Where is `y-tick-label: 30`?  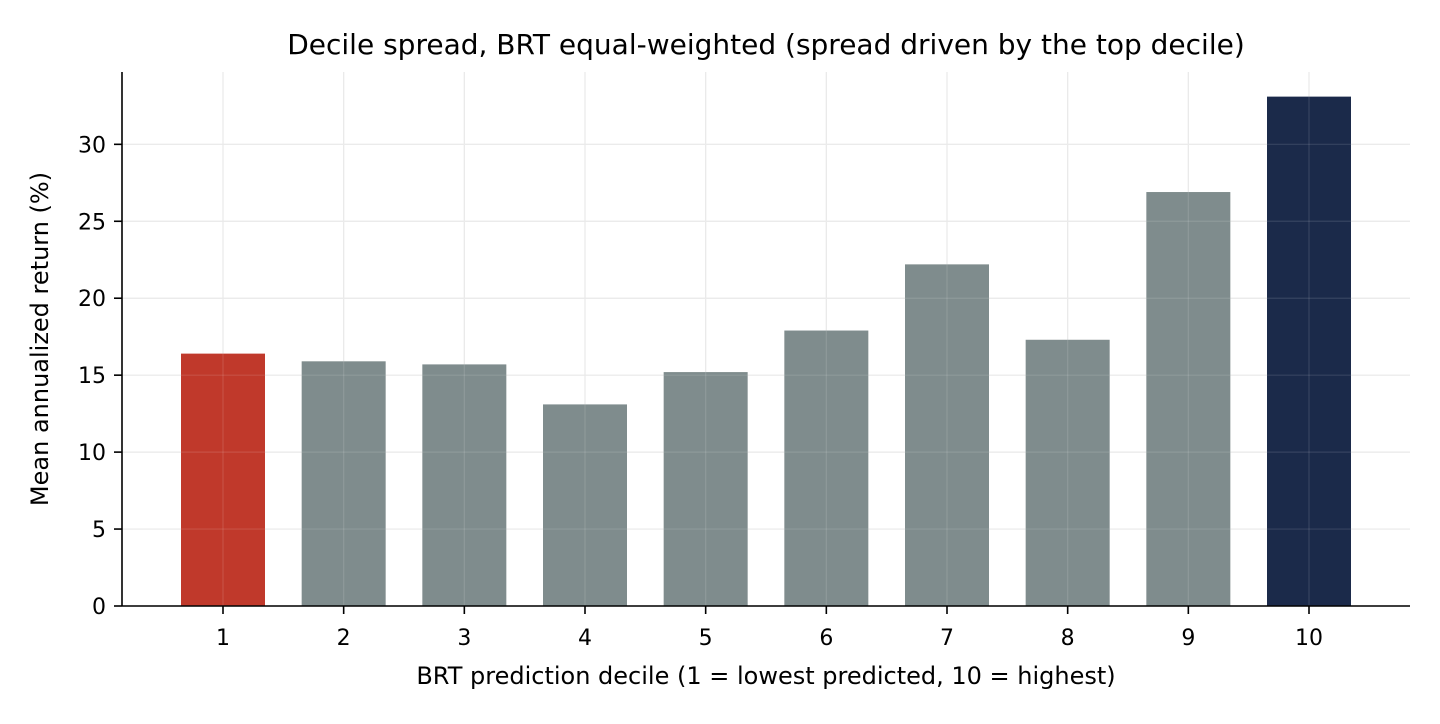
y-tick-label: 30 is located at coordinates (92, 145).